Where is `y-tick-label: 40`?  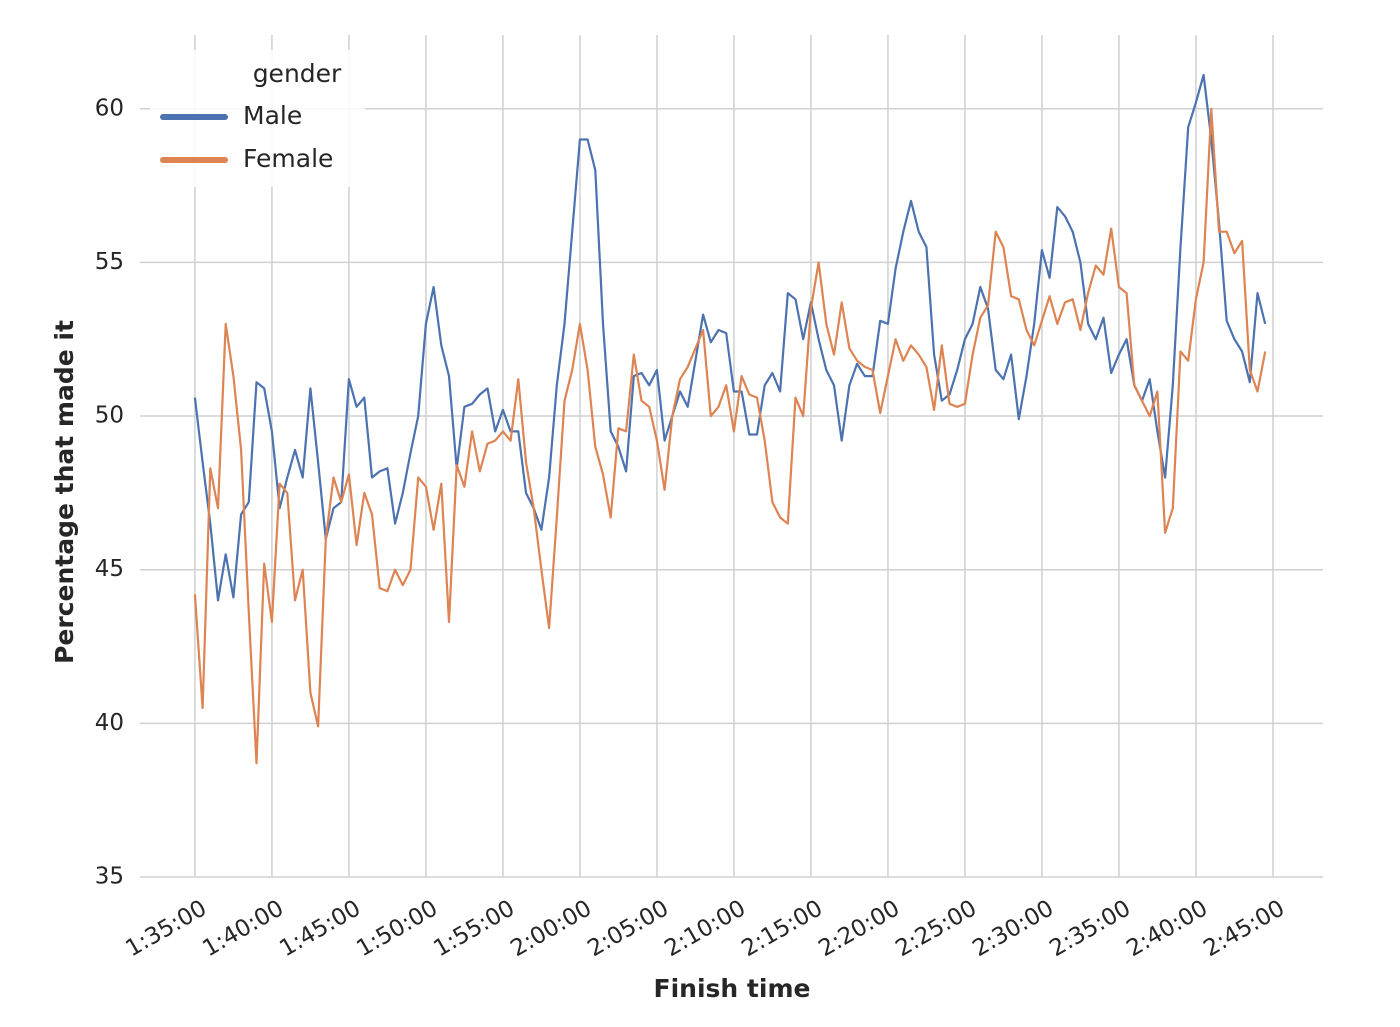
y-tick-label: 40 is located at coordinates (109, 723).